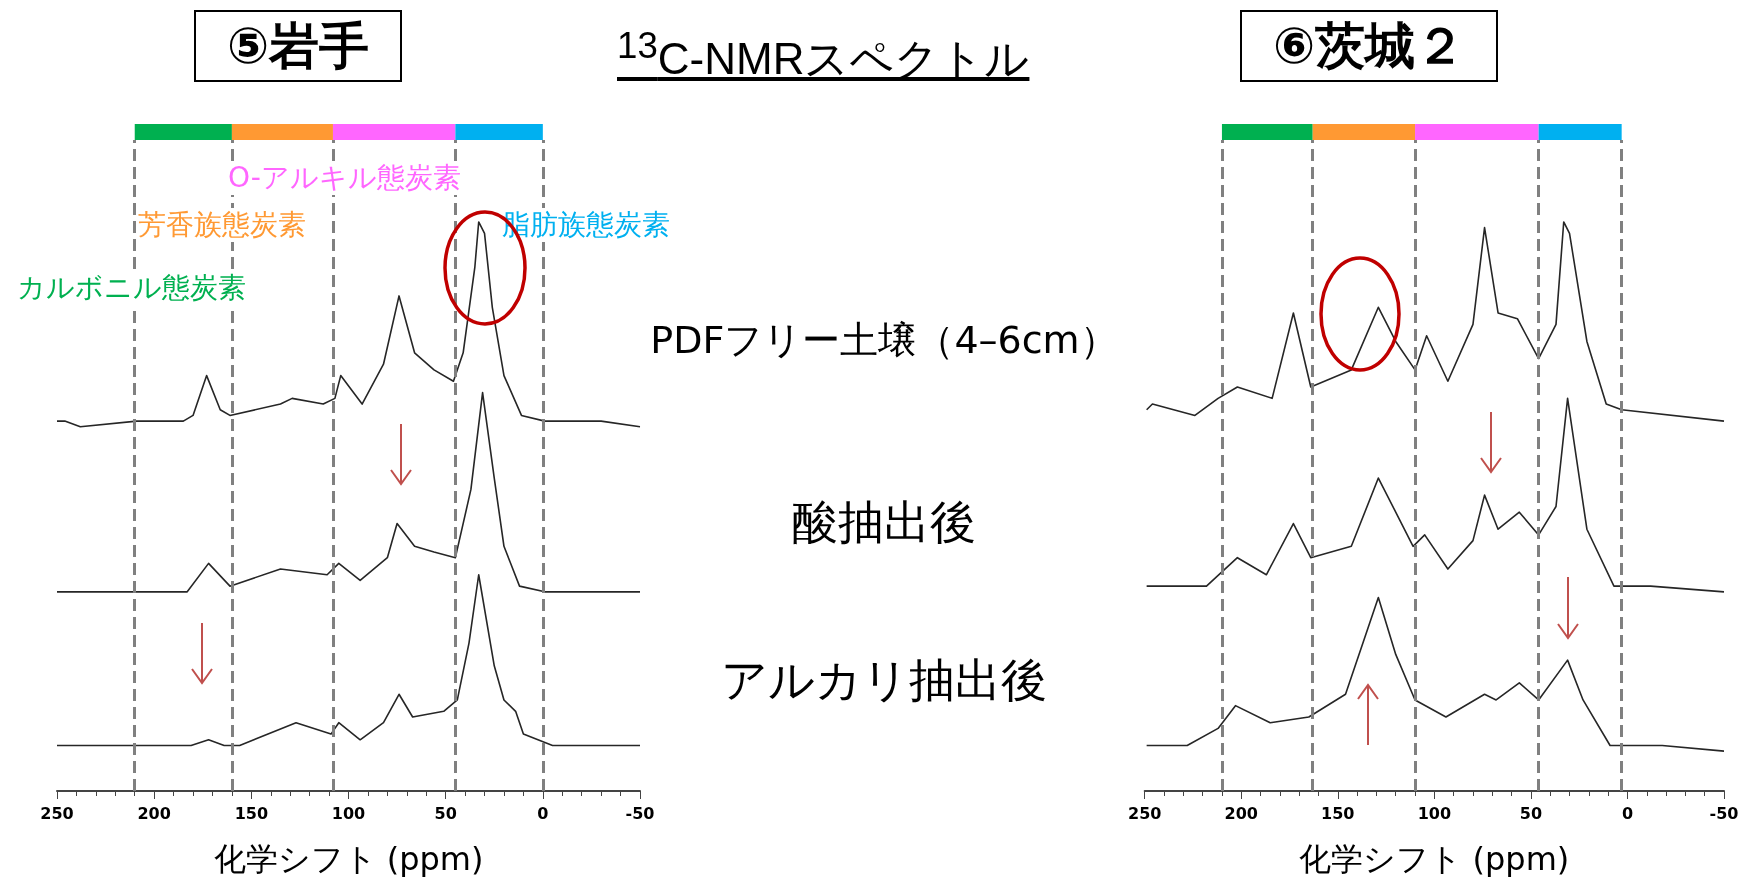 The image size is (1749, 882). I want to click on annotation: カルボニル態炭素, so click(131, 288).